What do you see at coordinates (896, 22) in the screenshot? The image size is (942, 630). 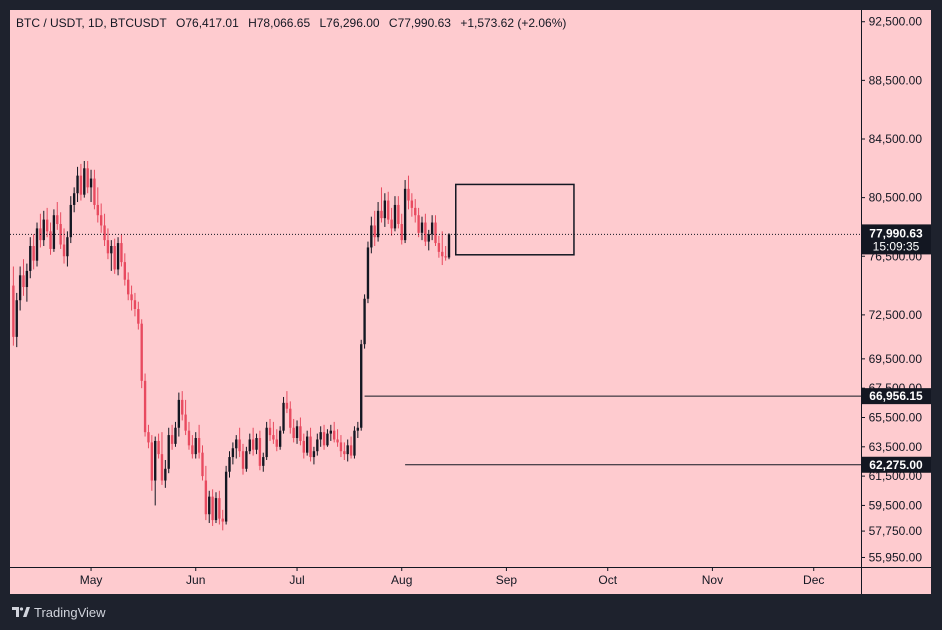 I see `y-tick-label: 92,500.00` at bounding box center [896, 22].